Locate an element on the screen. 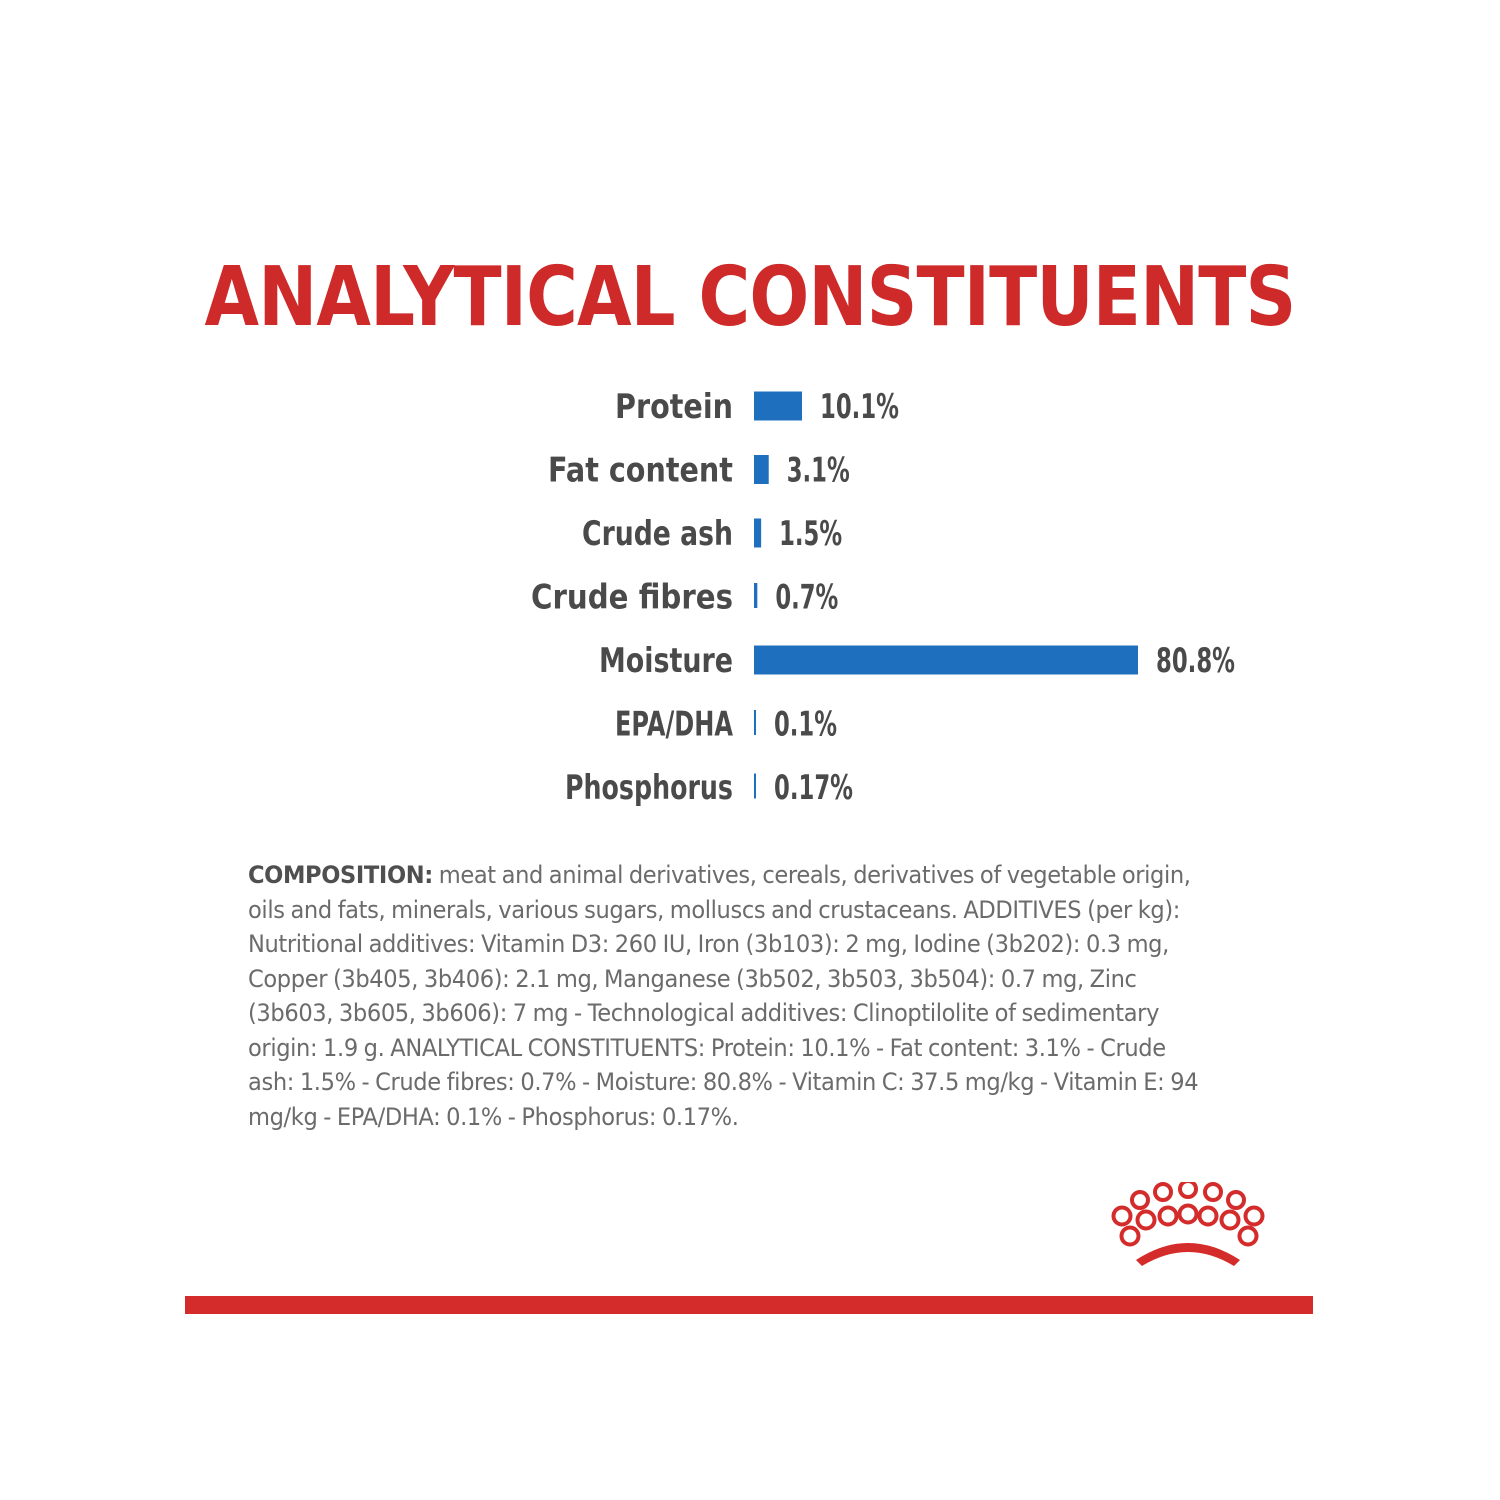  value-label-6: 0.17% is located at coordinates (813, 788).